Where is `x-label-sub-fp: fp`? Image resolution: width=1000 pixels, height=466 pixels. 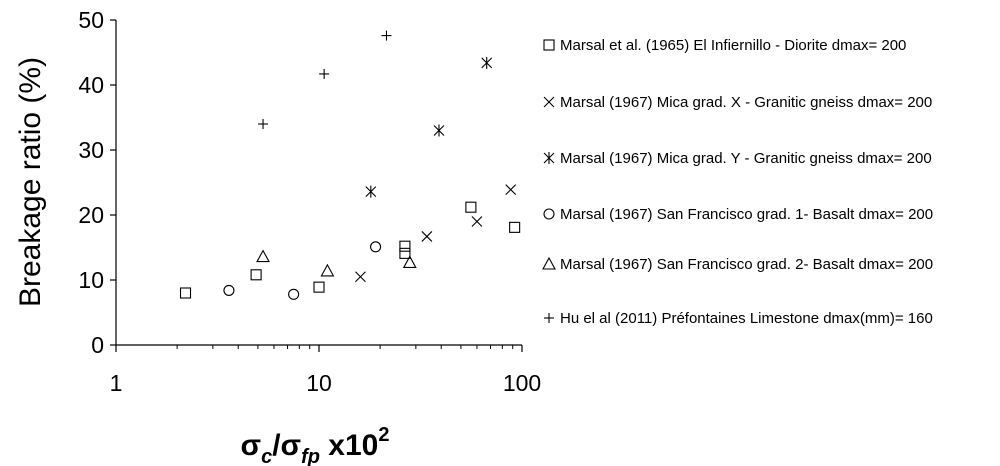 x-label-sub-fp: fp is located at coordinates (310, 456).